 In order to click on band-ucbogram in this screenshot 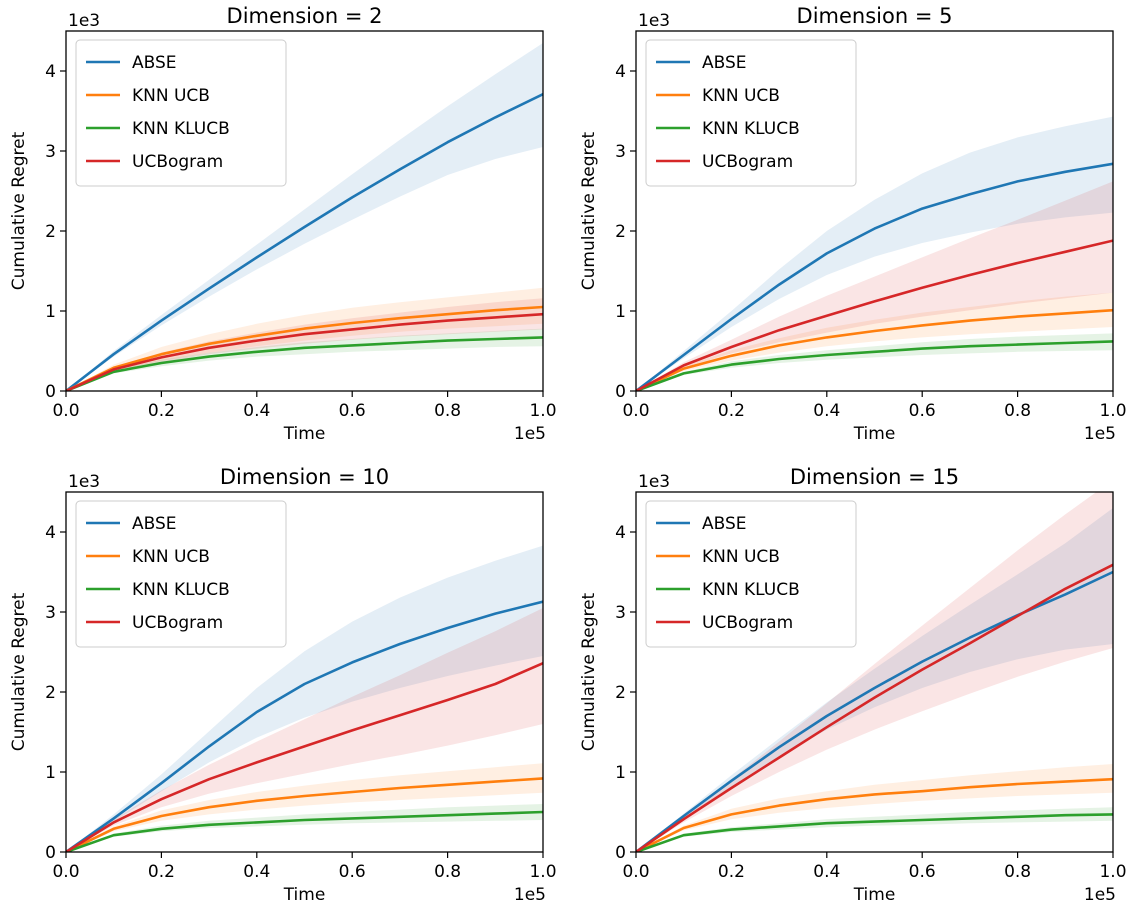, I will do `click(304, 730)`.